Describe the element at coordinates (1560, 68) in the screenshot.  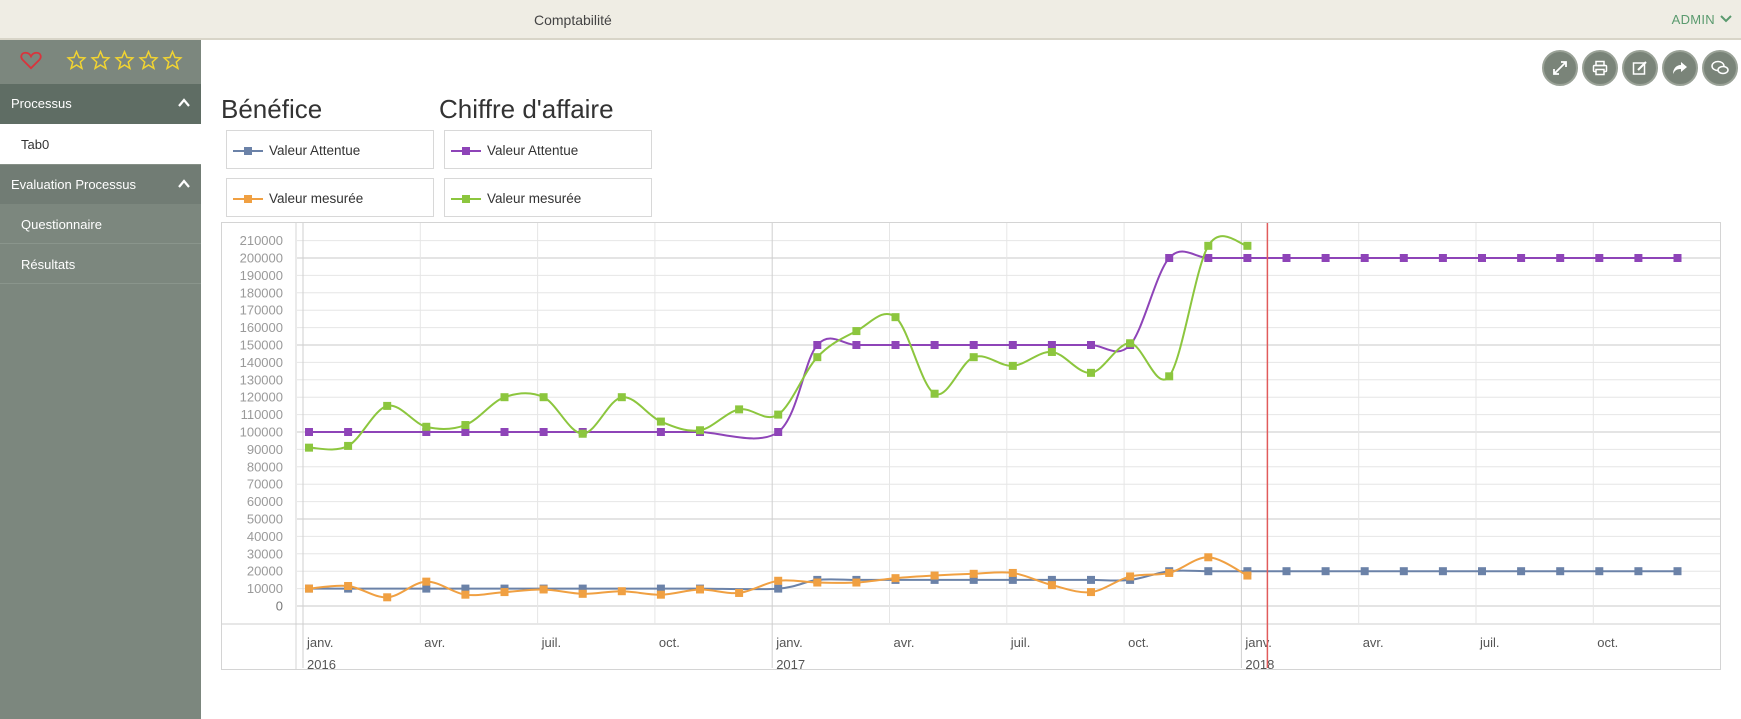
I see `expand-button` at that location.